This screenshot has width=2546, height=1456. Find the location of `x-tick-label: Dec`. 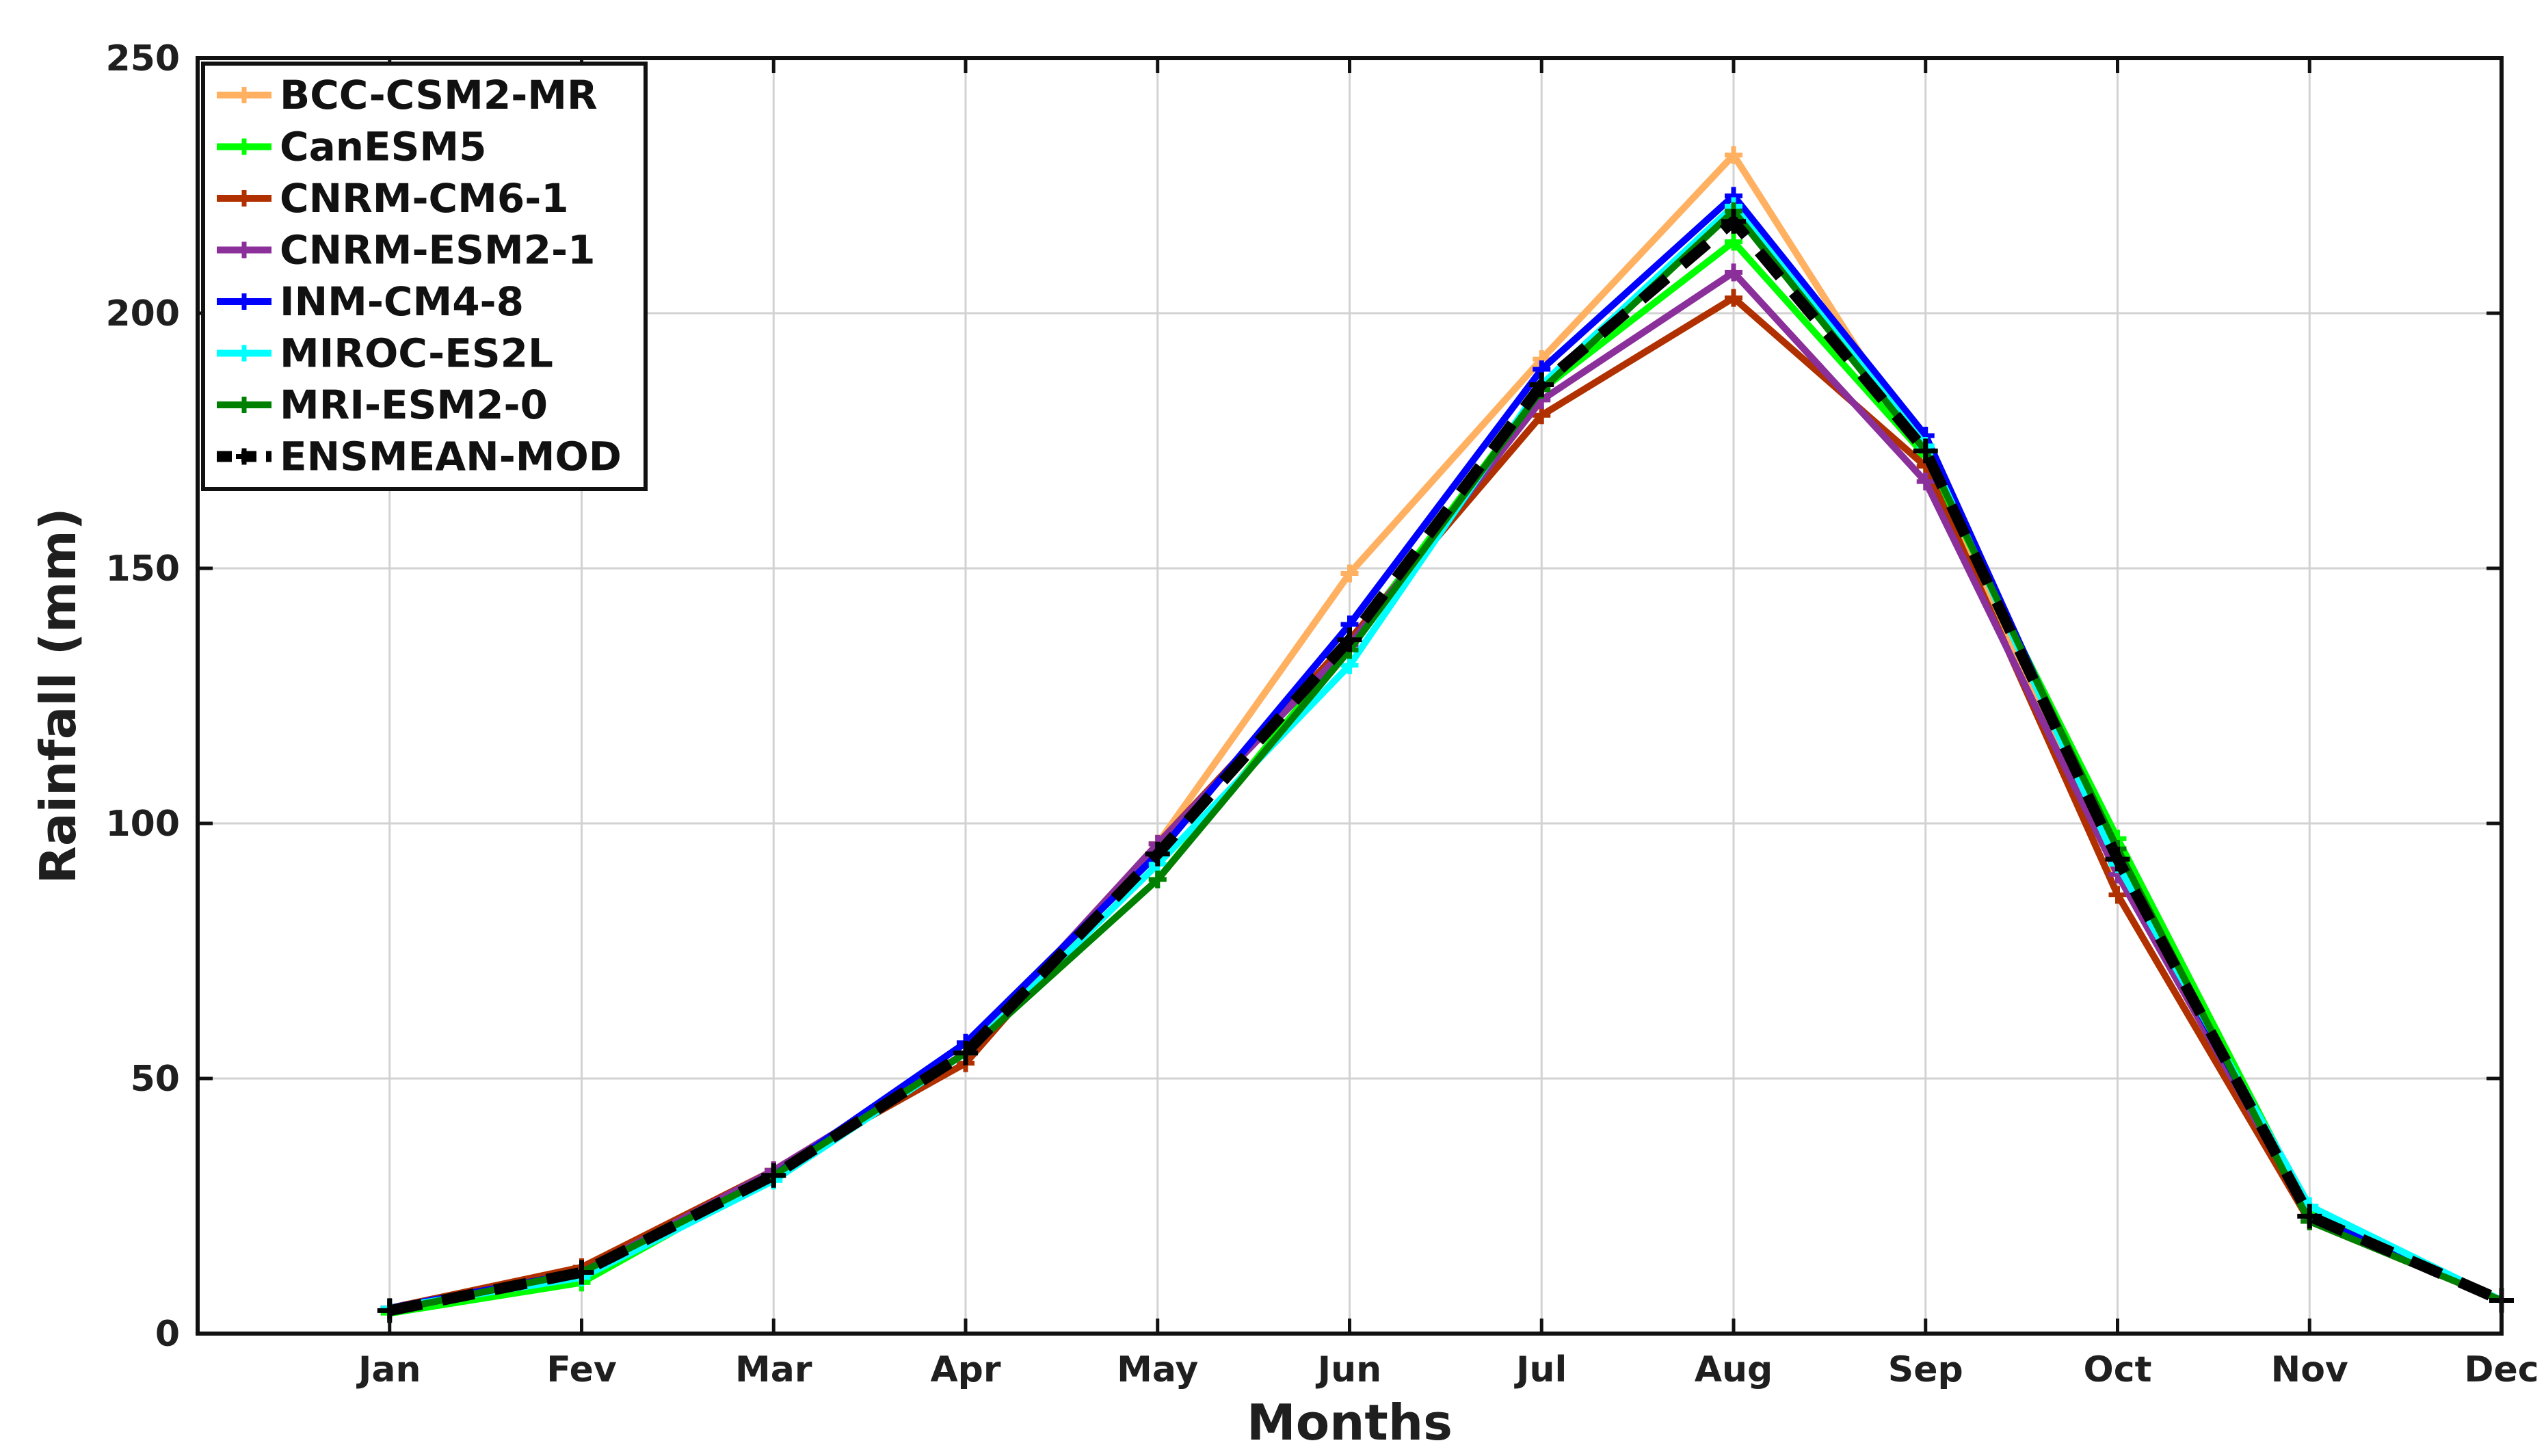

x-tick-label: Dec is located at coordinates (2501, 1369).